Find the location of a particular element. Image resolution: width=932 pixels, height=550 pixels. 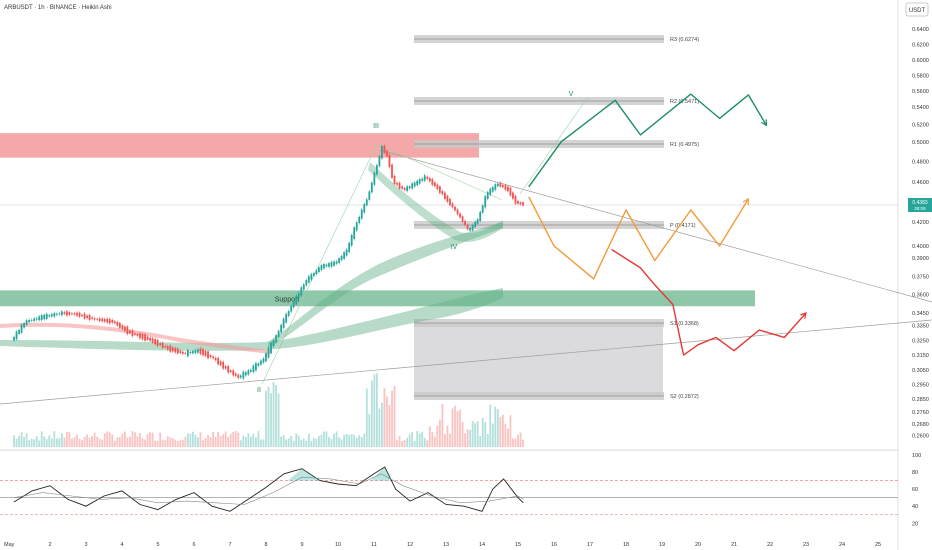

support-zone is located at coordinates (377, 298).